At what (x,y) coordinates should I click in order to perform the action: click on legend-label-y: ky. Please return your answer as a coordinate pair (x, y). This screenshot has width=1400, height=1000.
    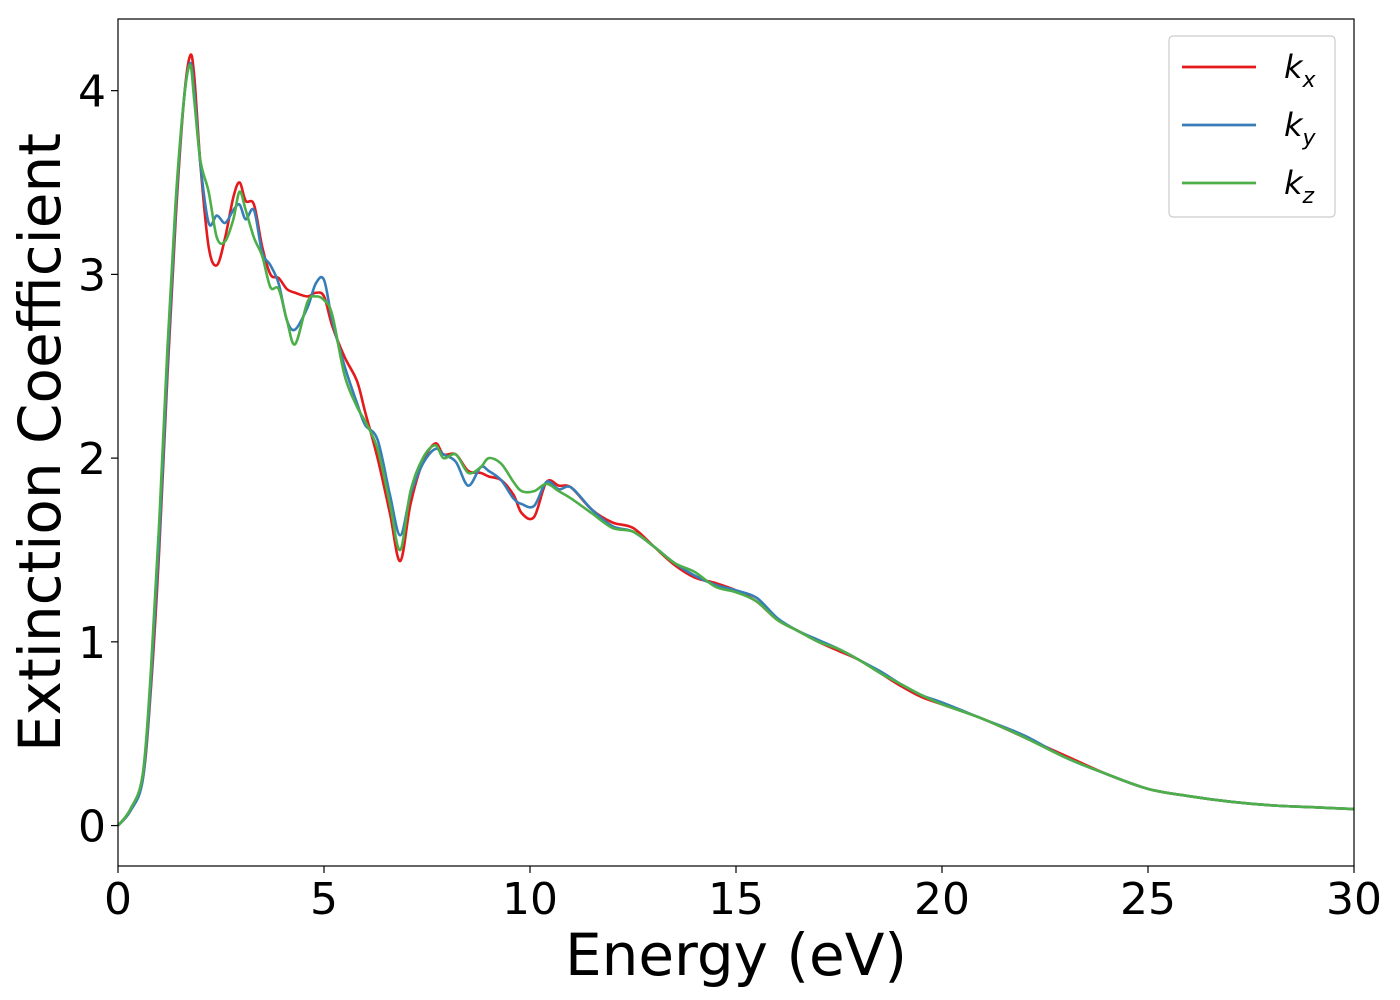
    Looking at the image, I should click on (1300, 128).